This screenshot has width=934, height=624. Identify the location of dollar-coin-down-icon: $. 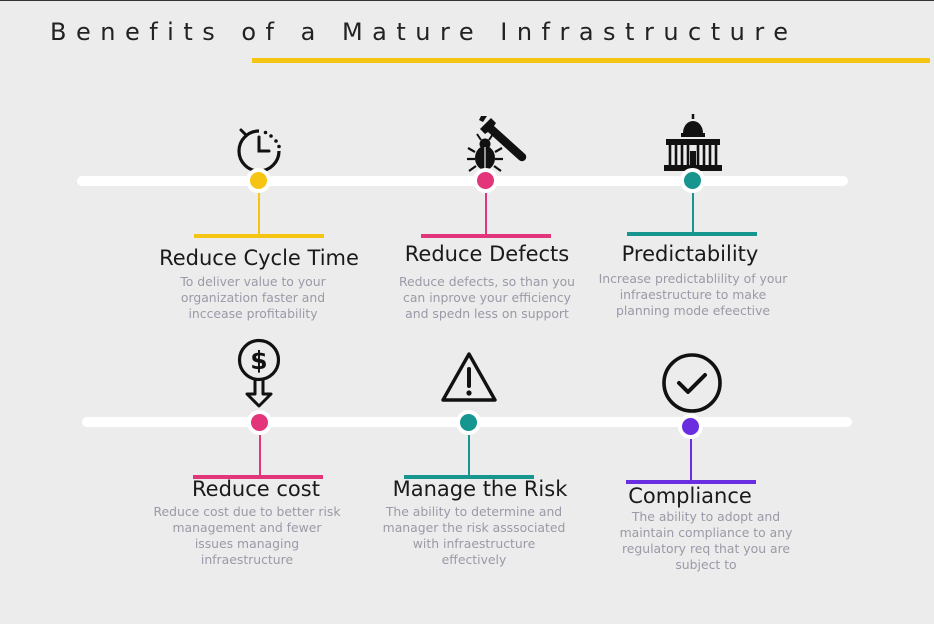
(259, 375).